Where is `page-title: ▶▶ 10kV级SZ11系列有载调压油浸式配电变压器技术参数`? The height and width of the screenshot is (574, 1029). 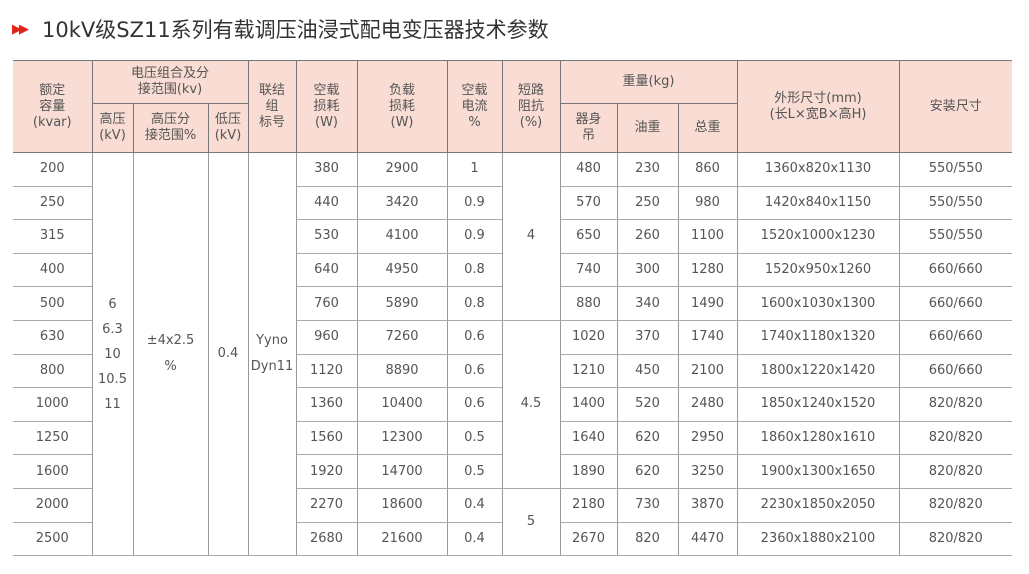 page-title: ▶▶ 10kV级SZ11系列有载调压油浸式配电变压器技术参数 is located at coordinates (280, 29).